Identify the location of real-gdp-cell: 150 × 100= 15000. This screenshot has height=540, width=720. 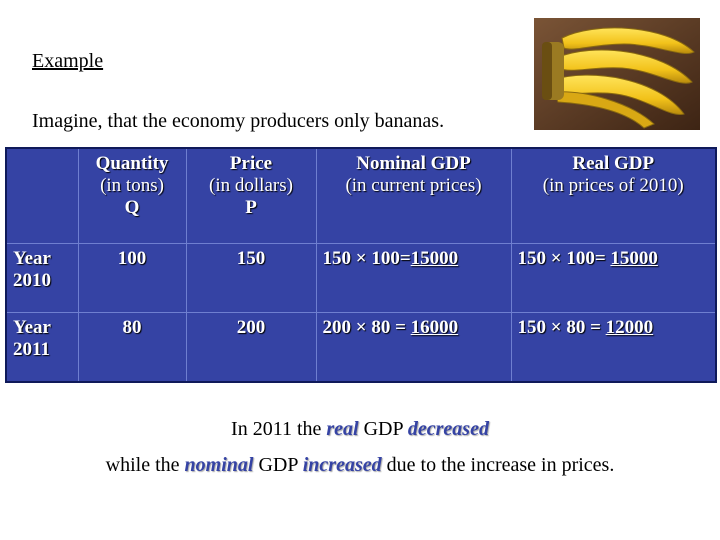
(613, 278).